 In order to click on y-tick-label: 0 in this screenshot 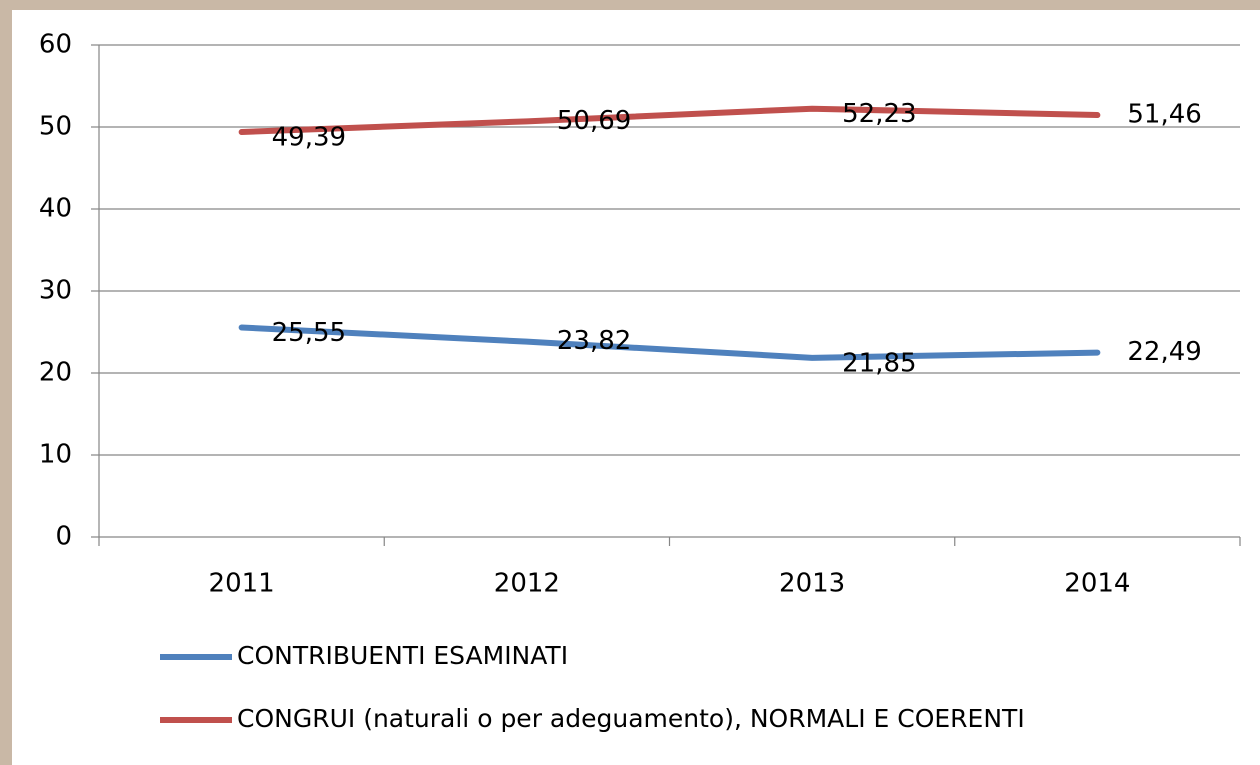, I will do `click(63, 537)`.